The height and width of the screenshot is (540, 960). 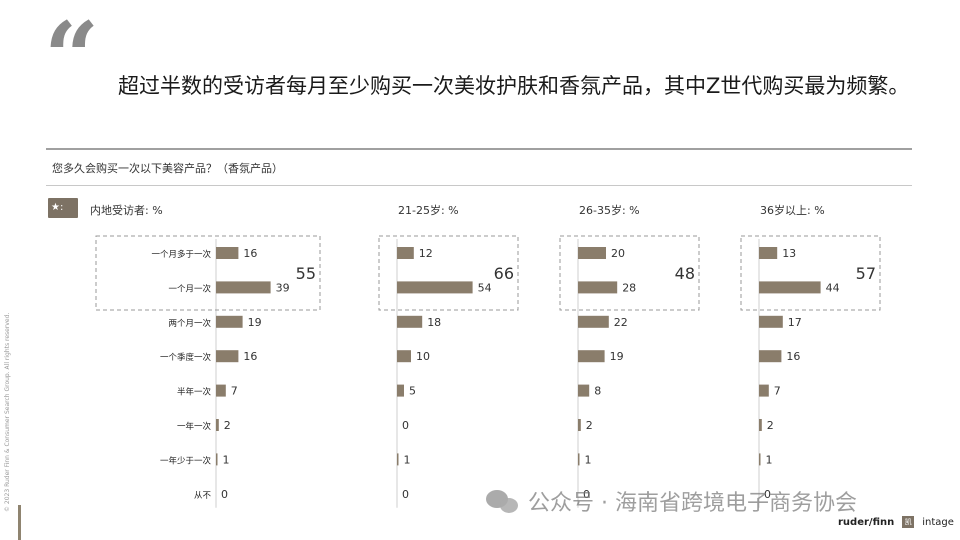 I want to click on wechat-icon, so click(x=503, y=501).